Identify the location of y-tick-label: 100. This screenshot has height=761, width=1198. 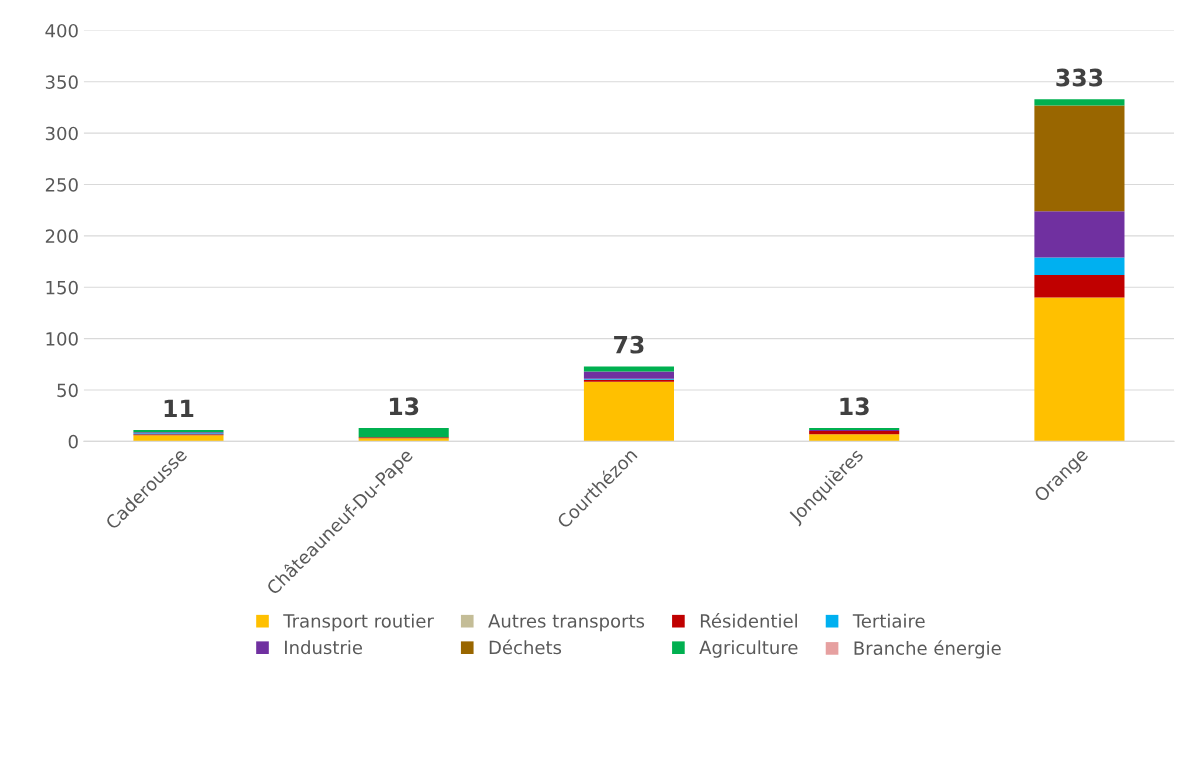
(62, 339).